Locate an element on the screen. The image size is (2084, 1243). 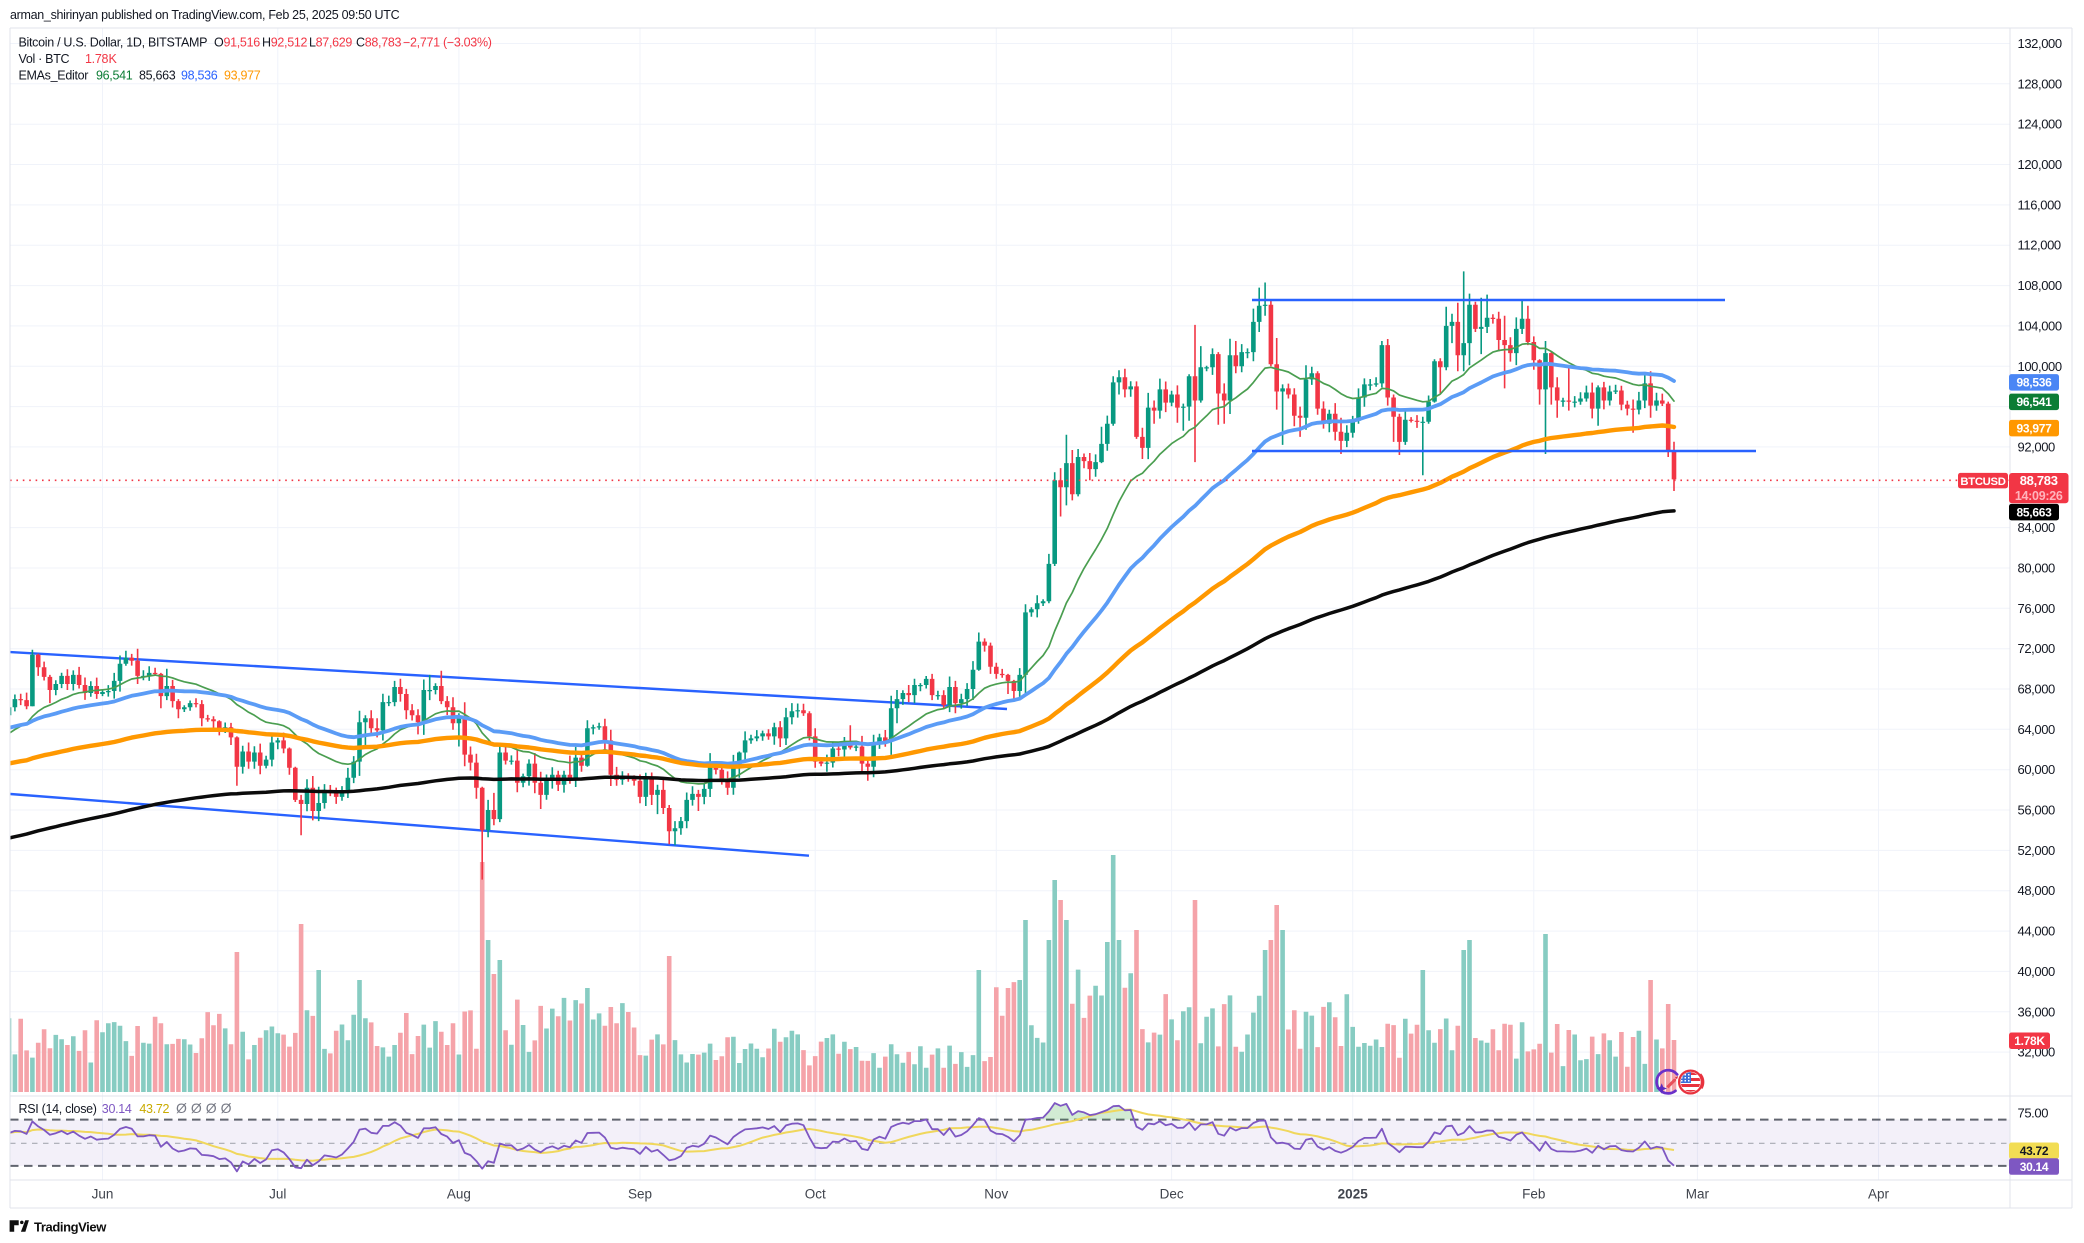
svg-text: 56,000 is located at coordinates (2037, 810).